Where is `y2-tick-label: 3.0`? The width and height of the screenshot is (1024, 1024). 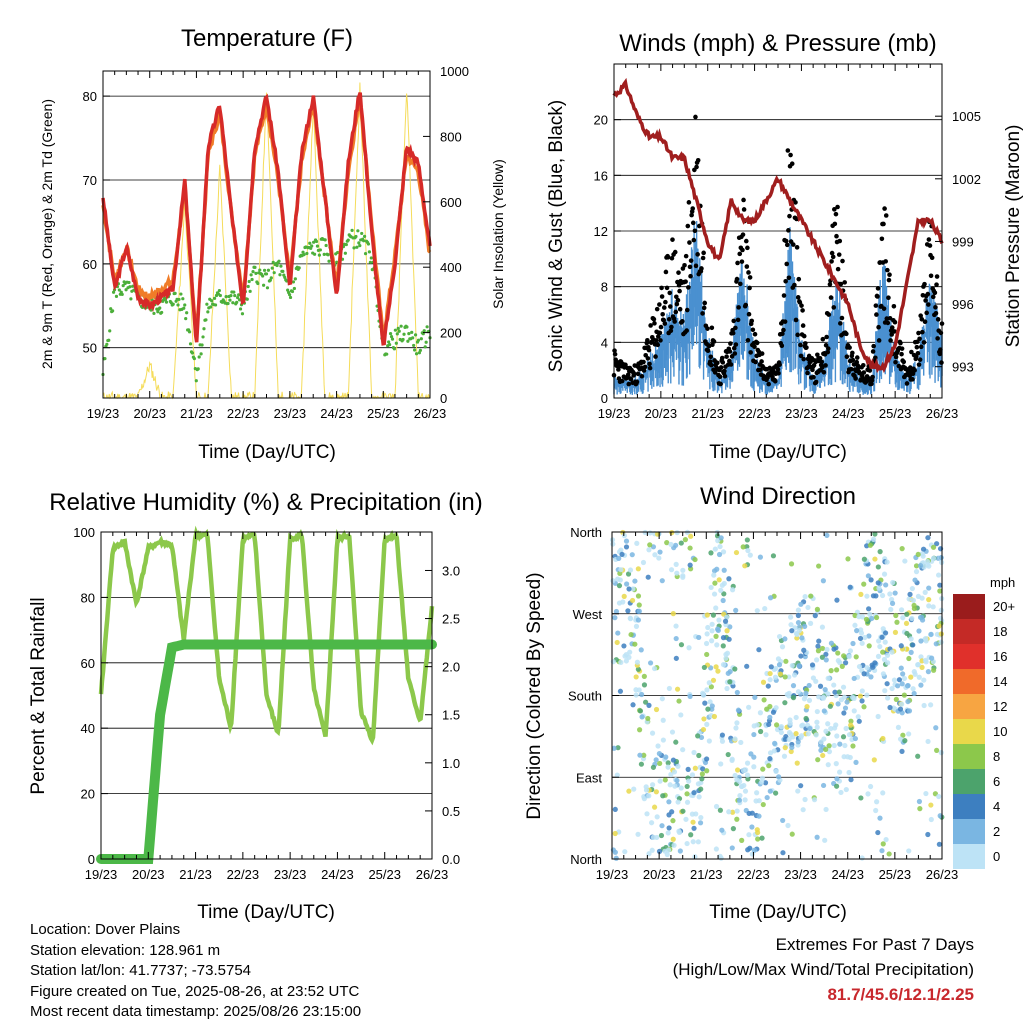
y2-tick-label: 3.0 is located at coordinates (451, 570).